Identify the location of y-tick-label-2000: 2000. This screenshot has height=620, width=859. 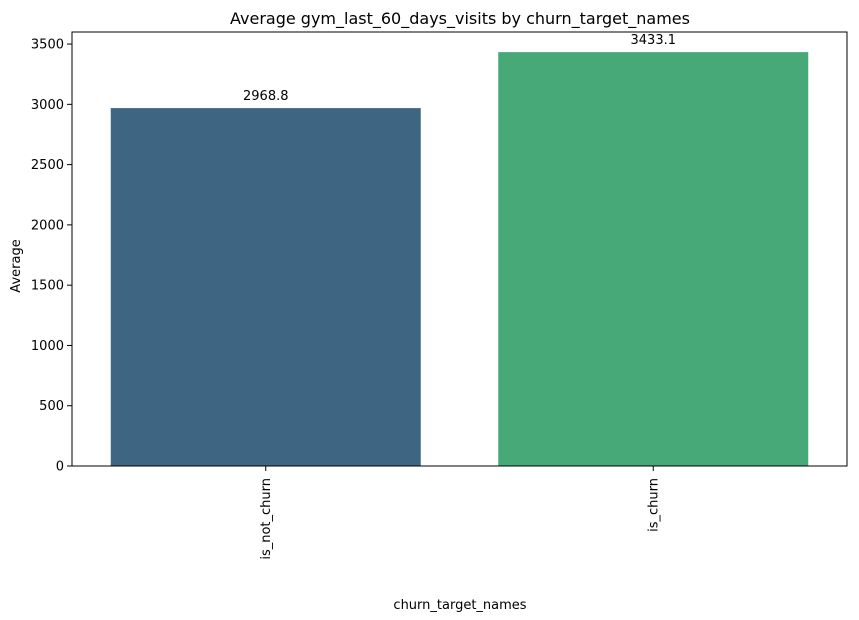
(47, 225).